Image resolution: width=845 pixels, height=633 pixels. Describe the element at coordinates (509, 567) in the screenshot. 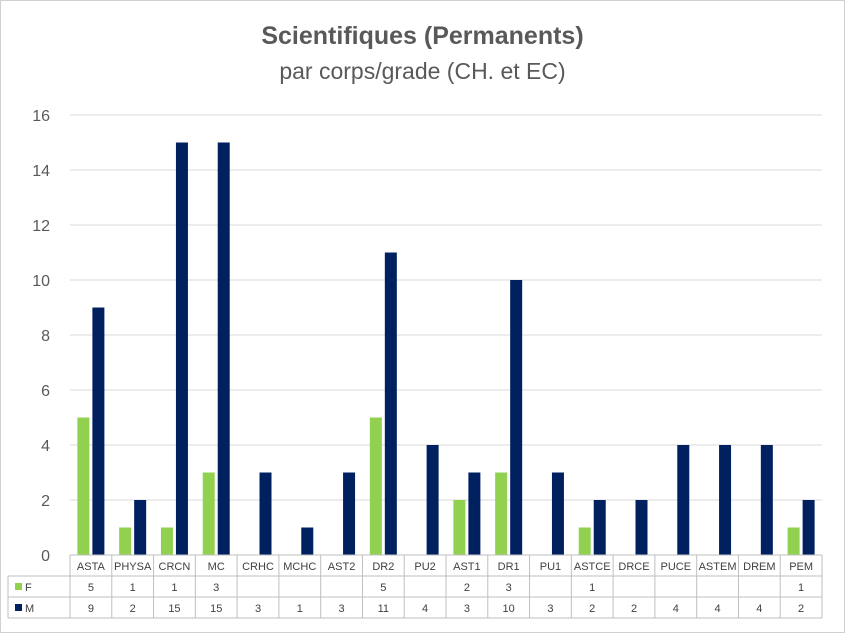

I see `category-label: DR1` at that location.